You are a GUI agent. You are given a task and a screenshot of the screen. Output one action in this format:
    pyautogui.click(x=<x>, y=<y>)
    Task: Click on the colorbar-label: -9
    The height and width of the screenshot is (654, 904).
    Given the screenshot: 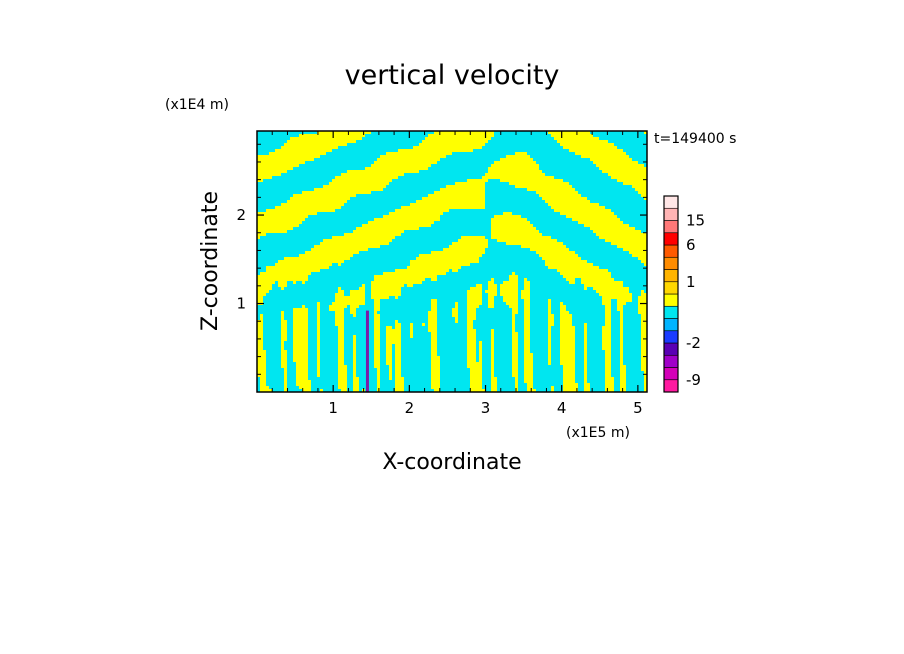 What is the action you would take?
    pyautogui.click(x=693, y=380)
    